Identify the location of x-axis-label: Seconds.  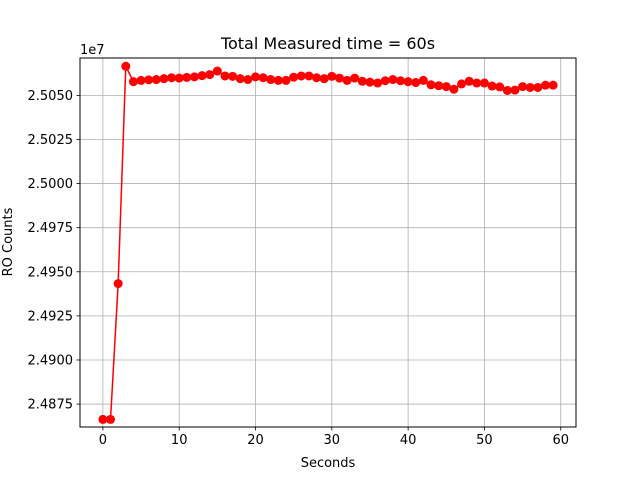
(328, 463).